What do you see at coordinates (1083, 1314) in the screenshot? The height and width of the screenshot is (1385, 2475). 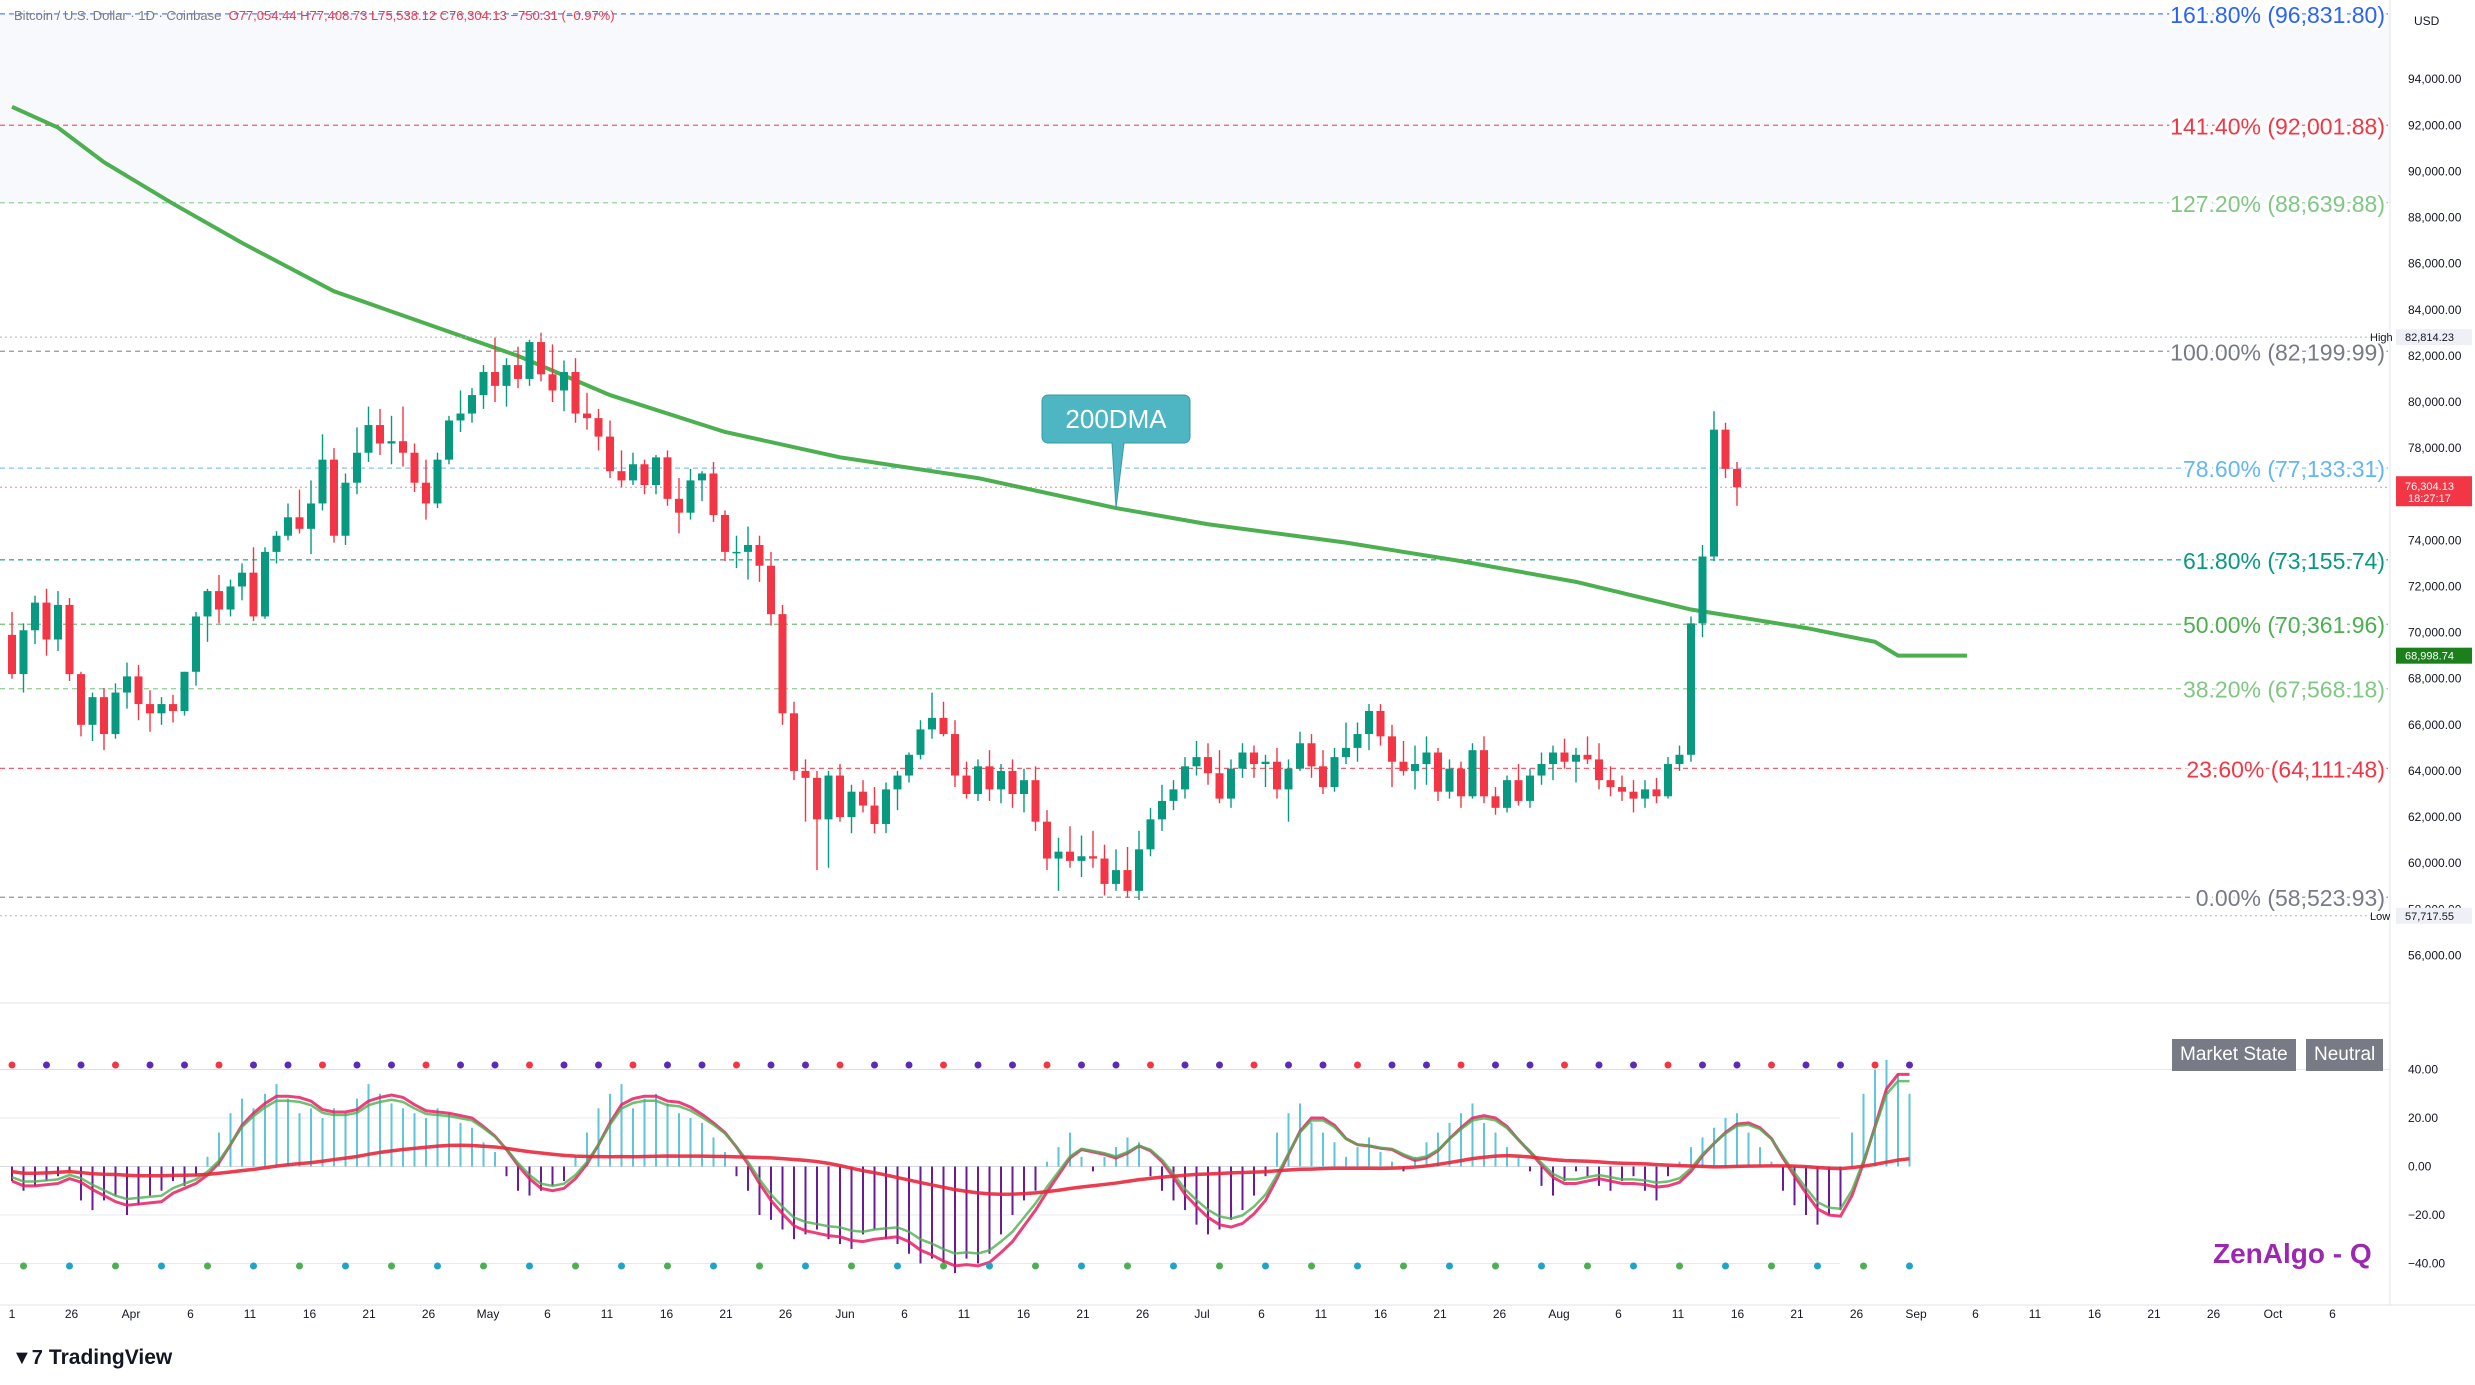 I see `time-tick: 21` at bounding box center [1083, 1314].